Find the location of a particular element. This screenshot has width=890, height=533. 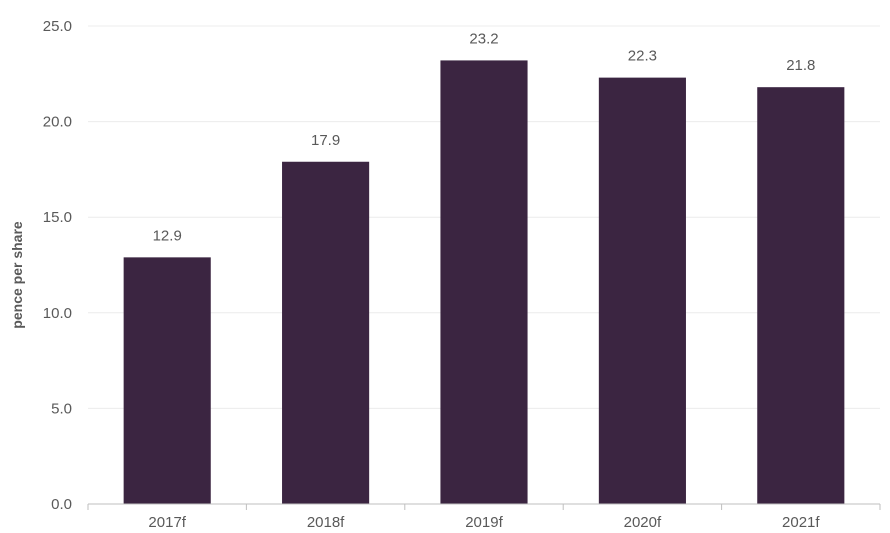

y-axis-title: pence per share is located at coordinates (17, 275).